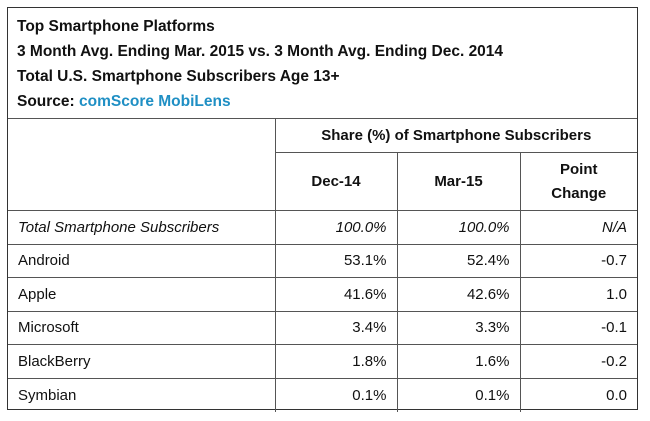 The height and width of the screenshot is (421, 650). What do you see at coordinates (578, 361) in the screenshot?
I see `change-cell: -0.2` at bounding box center [578, 361].